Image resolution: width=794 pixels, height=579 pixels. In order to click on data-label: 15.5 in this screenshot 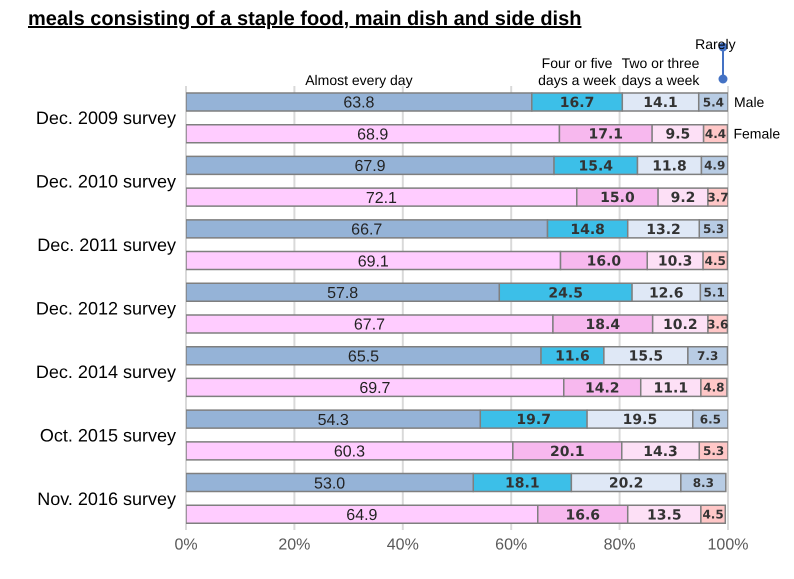, I will do `click(646, 356)`.